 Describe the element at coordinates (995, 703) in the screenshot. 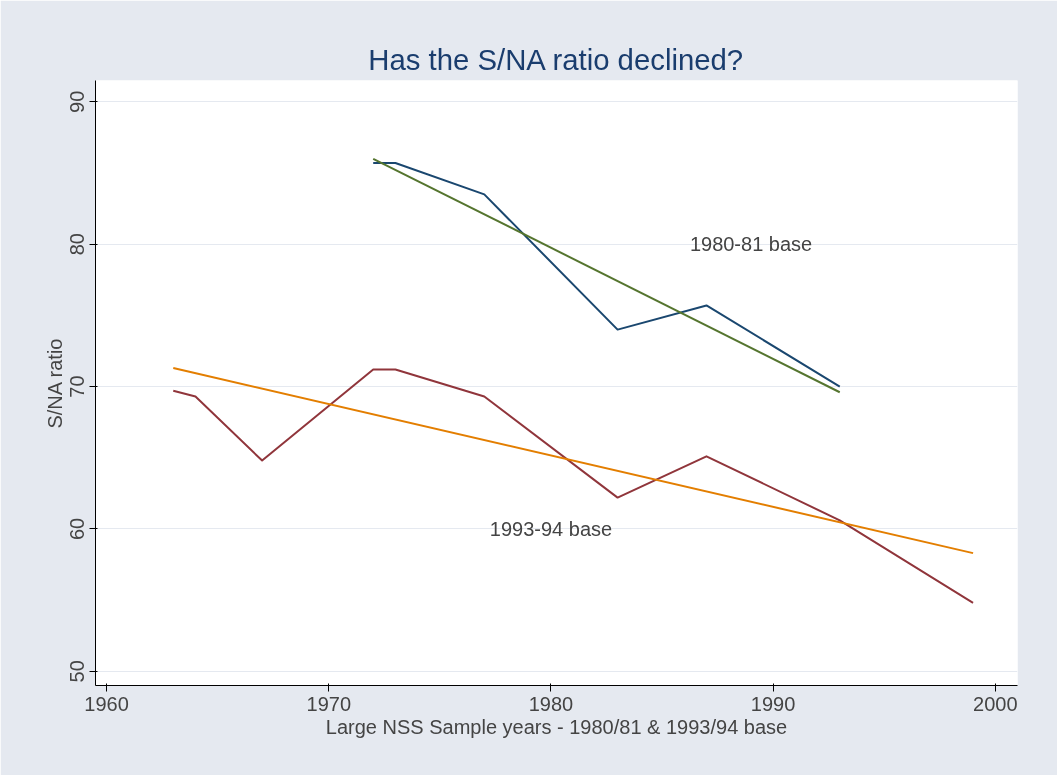

I see `x-tick-label: 2000` at that location.